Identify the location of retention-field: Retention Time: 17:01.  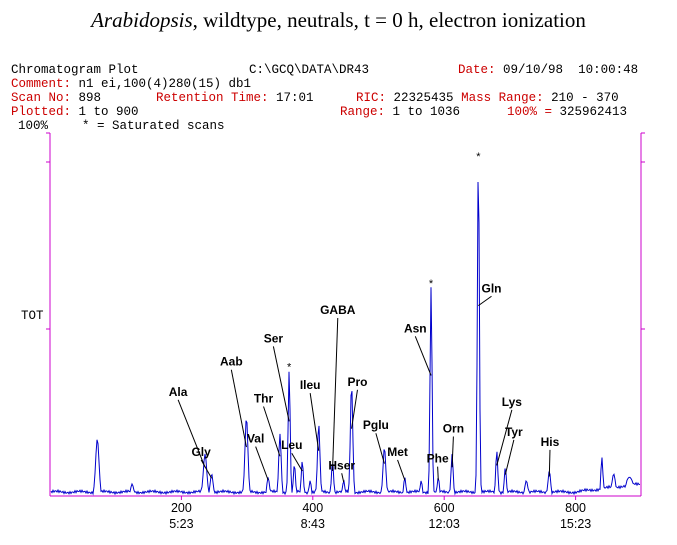
(235, 98).